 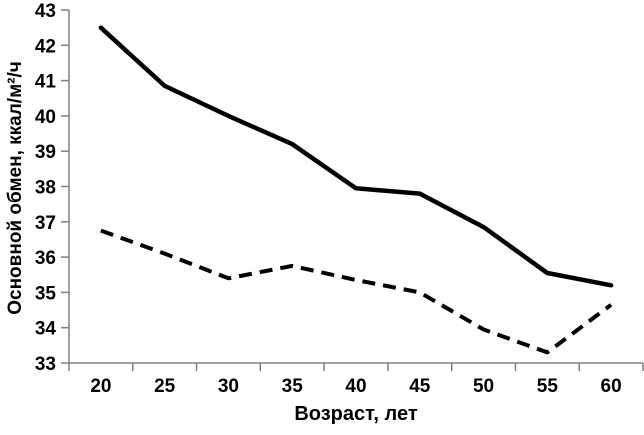 I want to click on y-tick-label: 34, so click(x=46, y=329).